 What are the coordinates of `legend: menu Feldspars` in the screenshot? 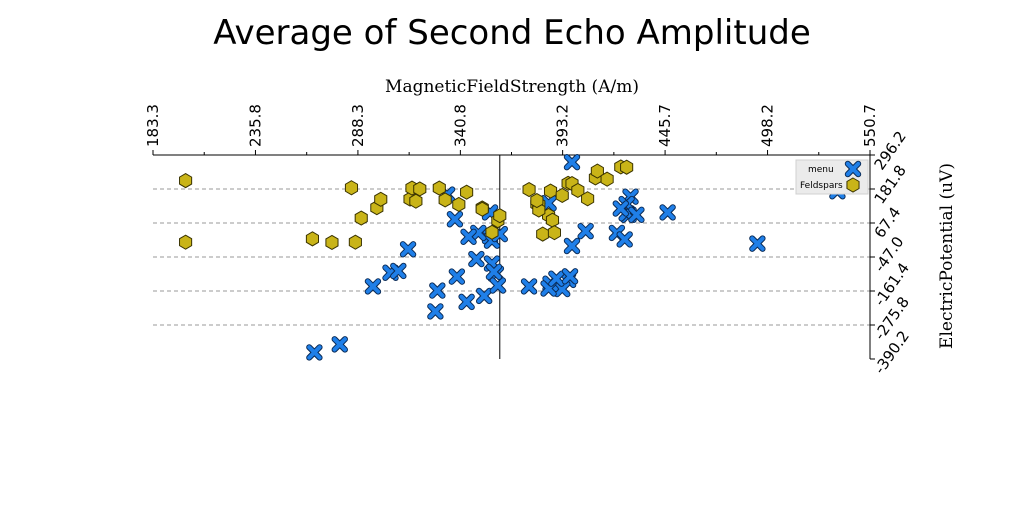 It's located at (832, 177).